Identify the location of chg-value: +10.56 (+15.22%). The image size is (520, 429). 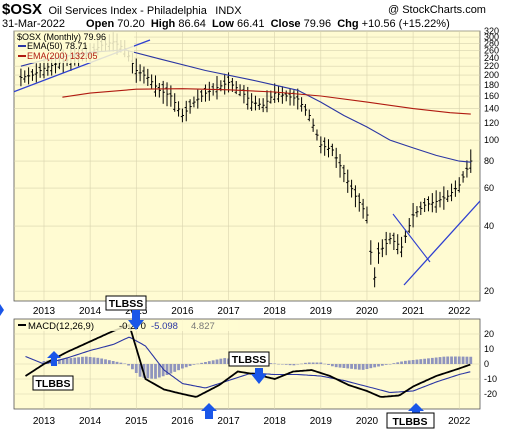
(405, 24).